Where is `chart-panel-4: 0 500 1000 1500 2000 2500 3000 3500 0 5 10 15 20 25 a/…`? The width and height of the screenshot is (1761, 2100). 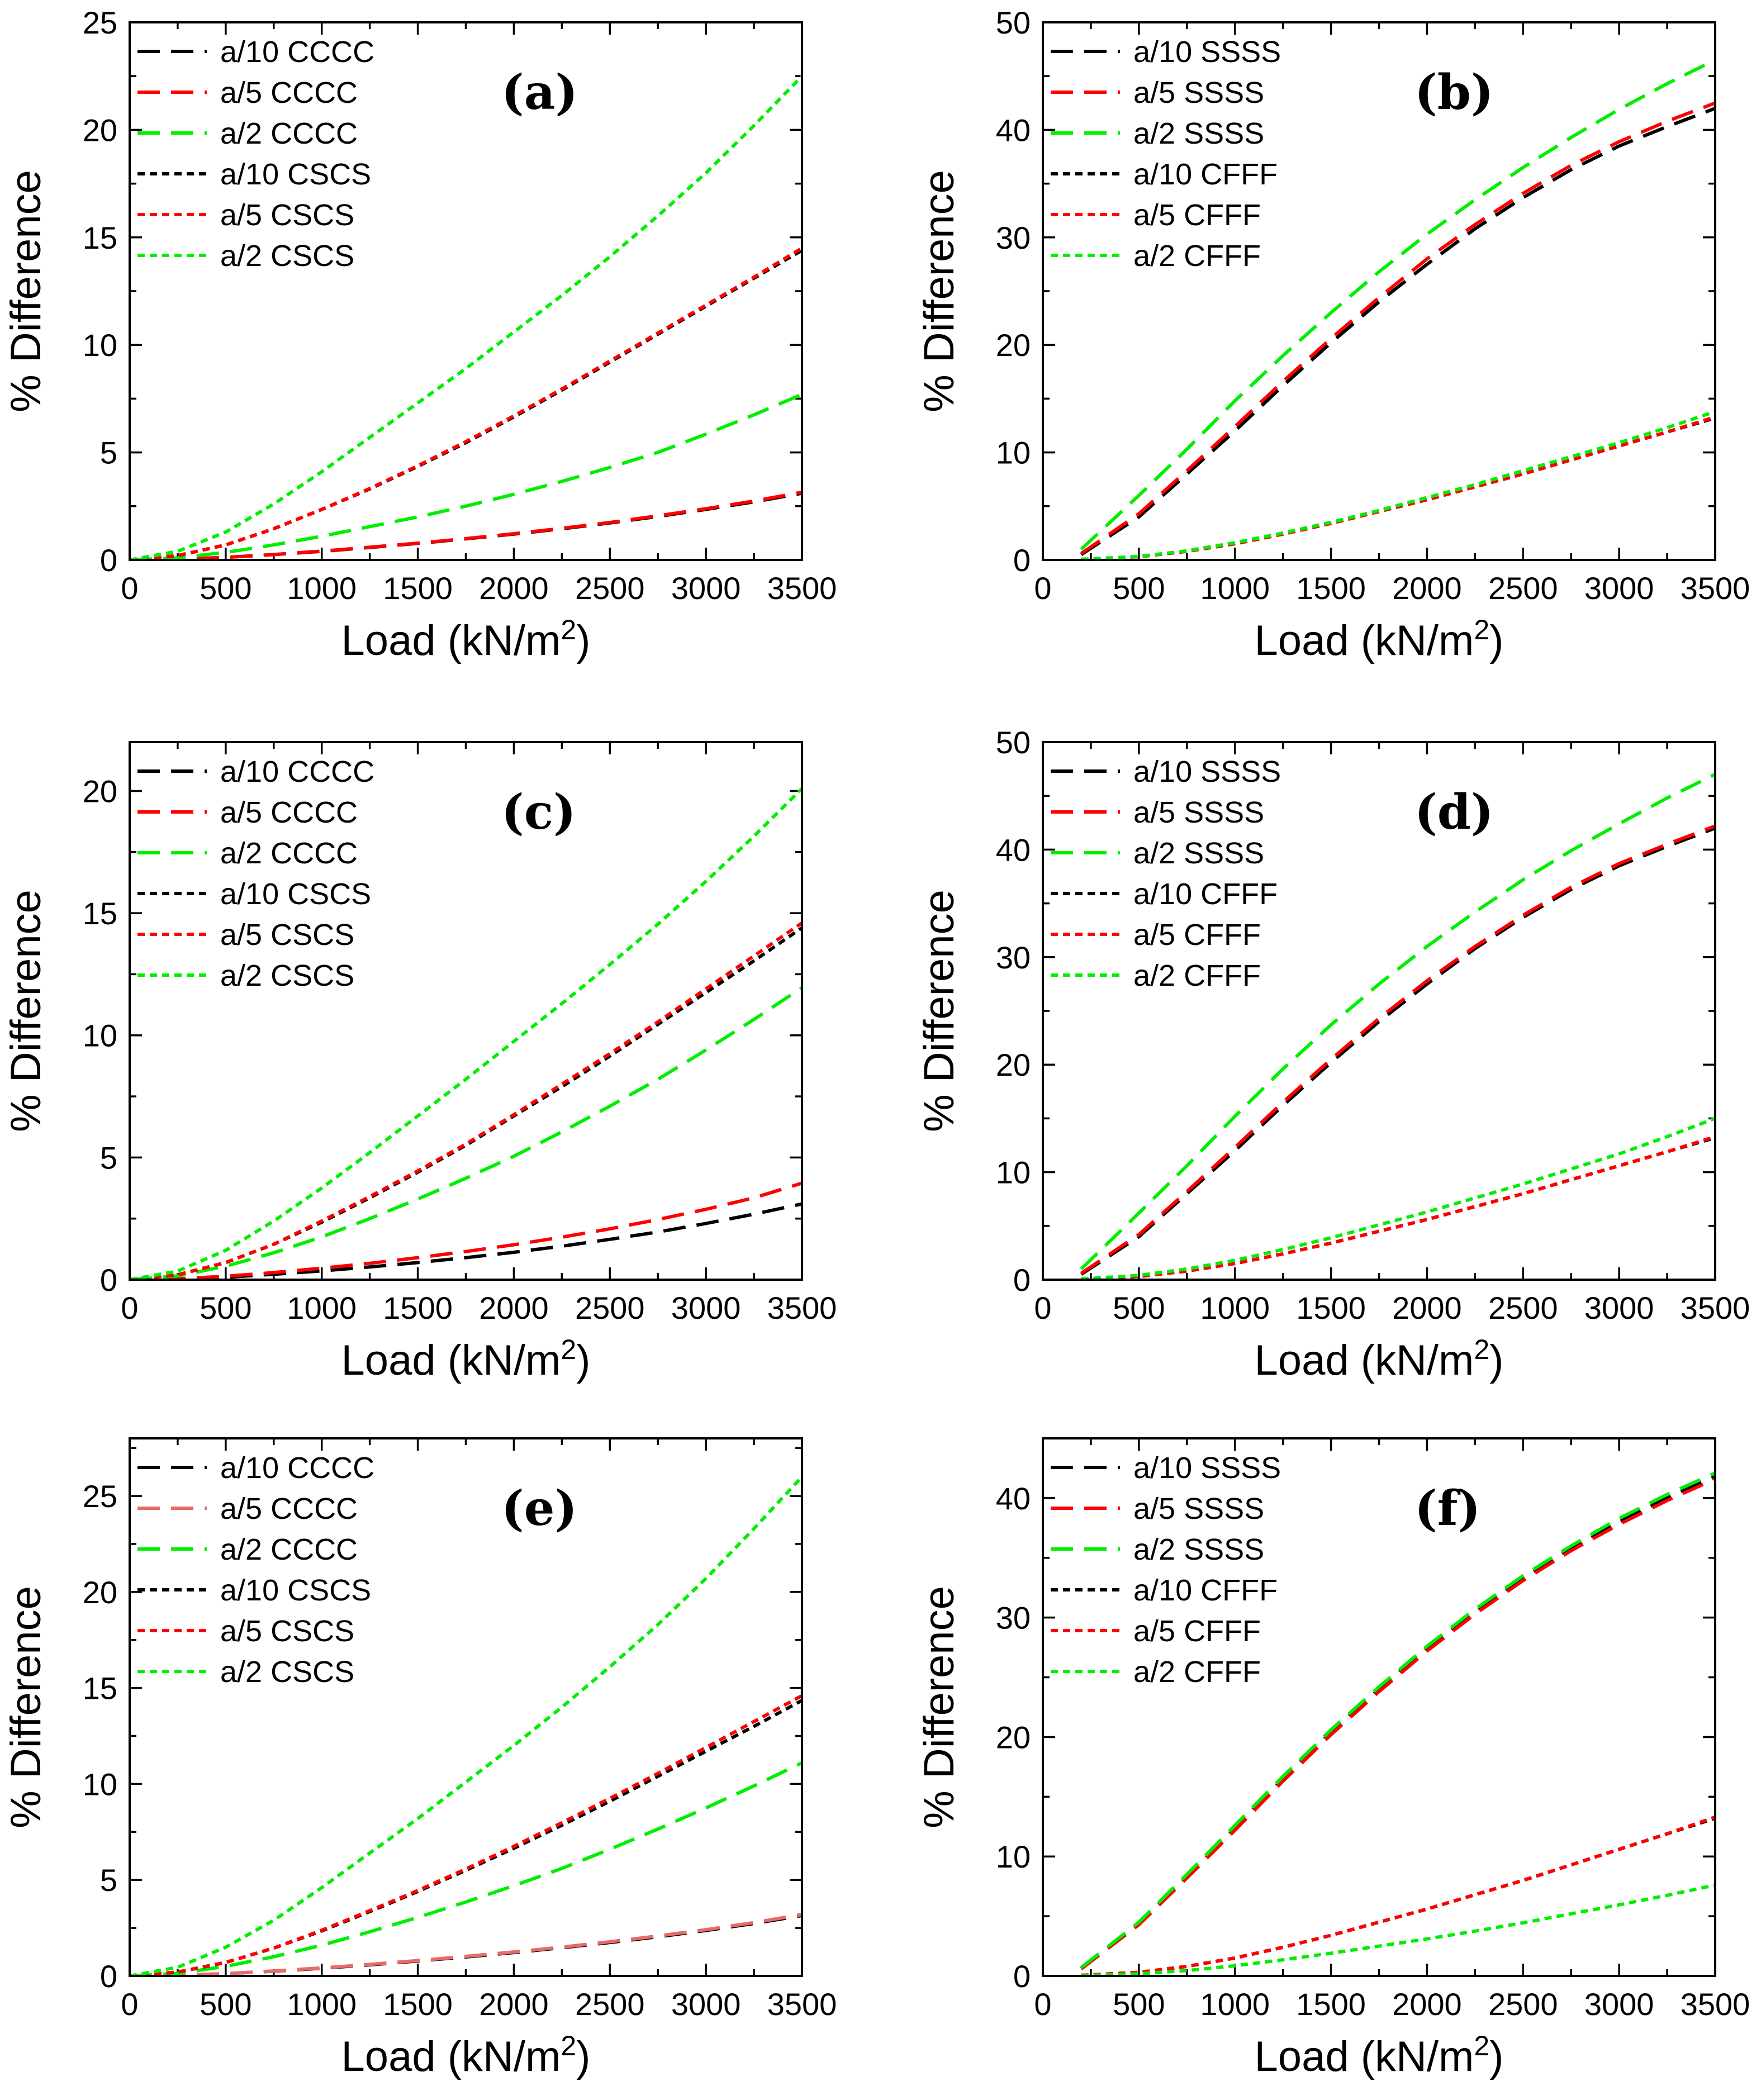 chart-panel-4: 0 500 1000 1500 2000 2500 3000 3500 0 5 10 15 20 25 a/… is located at coordinates (419, 1758).